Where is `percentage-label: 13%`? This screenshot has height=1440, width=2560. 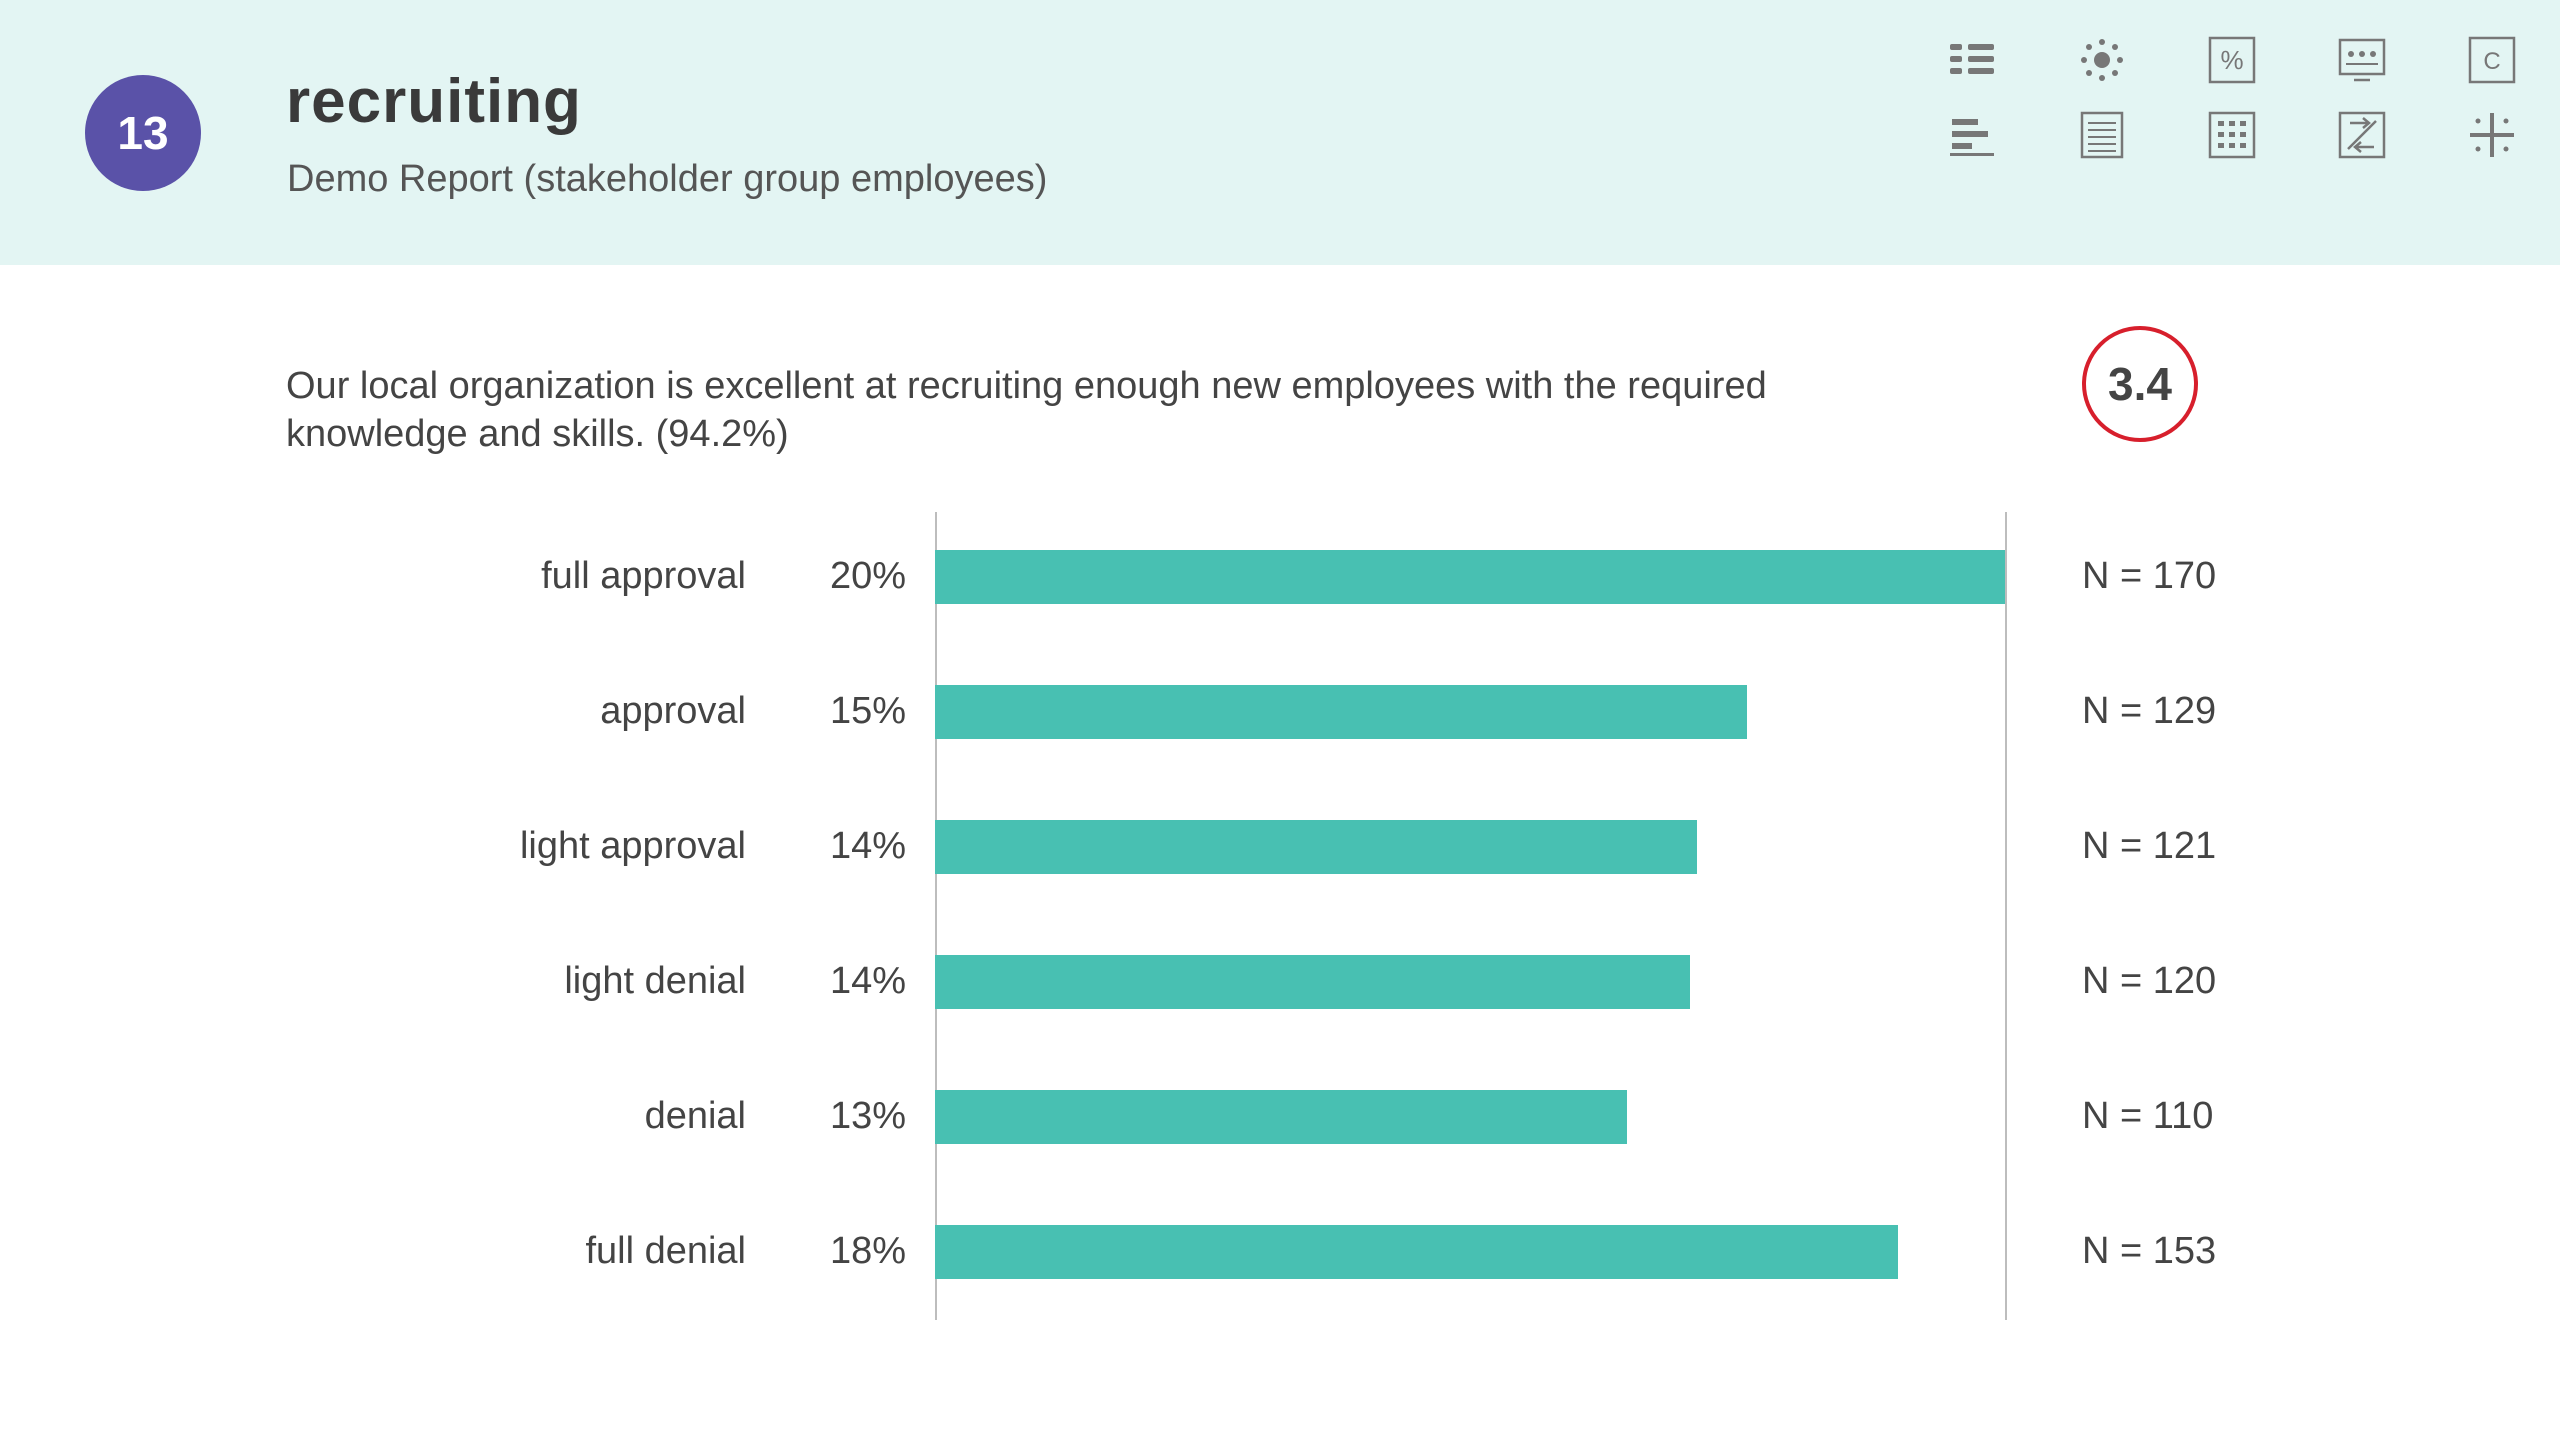 percentage-label: 13% is located at coordinates (867, 1116).